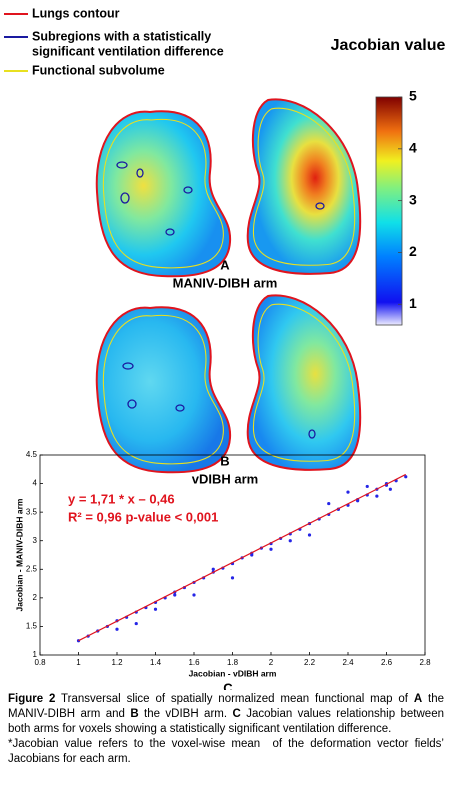 The width and height of the screenshot is (450, 800). I want to click on y-axis-label: Jacobian - MANIV-DIBH arm, so click(19, 554).